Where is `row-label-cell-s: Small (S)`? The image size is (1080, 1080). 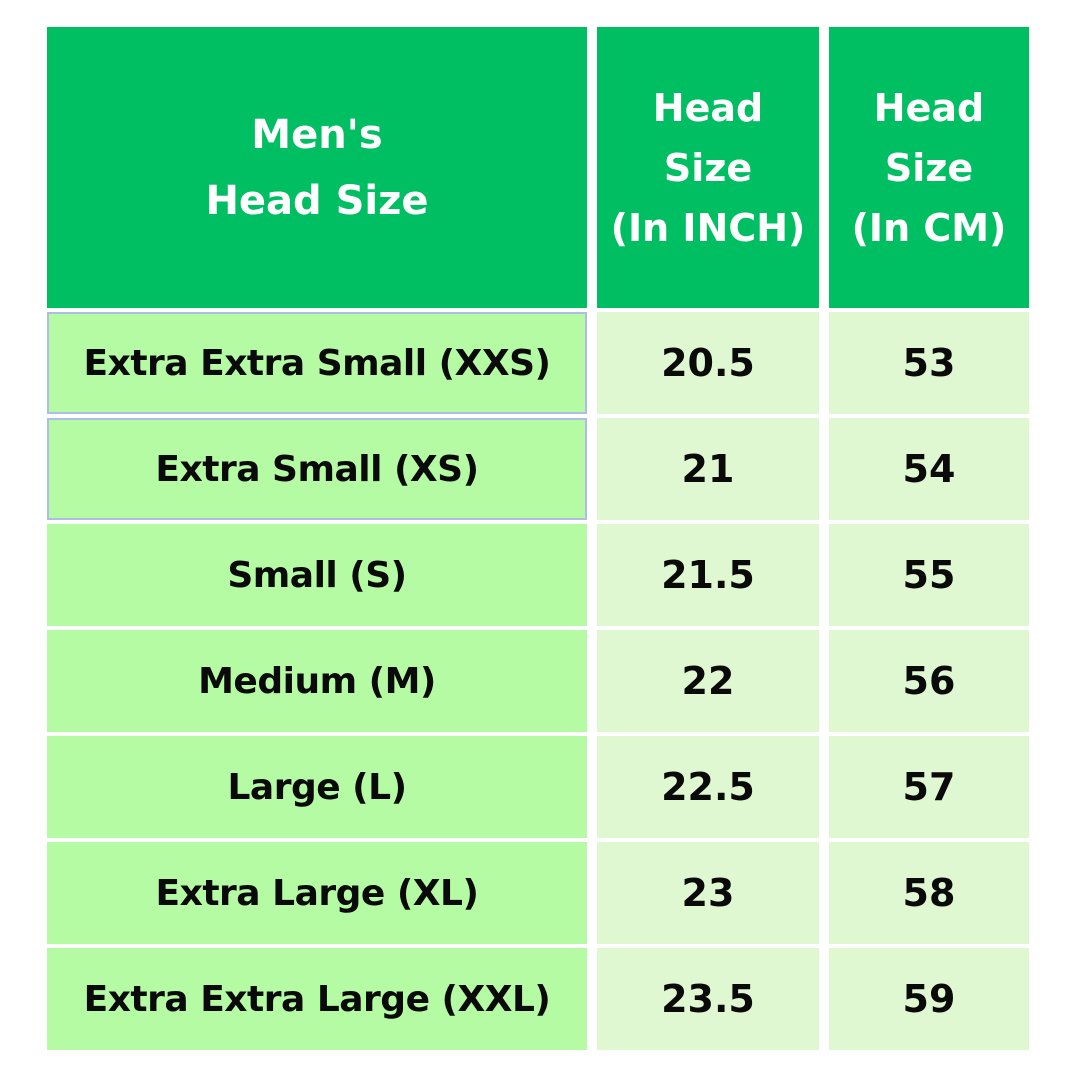
row-label-cell-s: Small (S) is located at coordinates (317, 575).